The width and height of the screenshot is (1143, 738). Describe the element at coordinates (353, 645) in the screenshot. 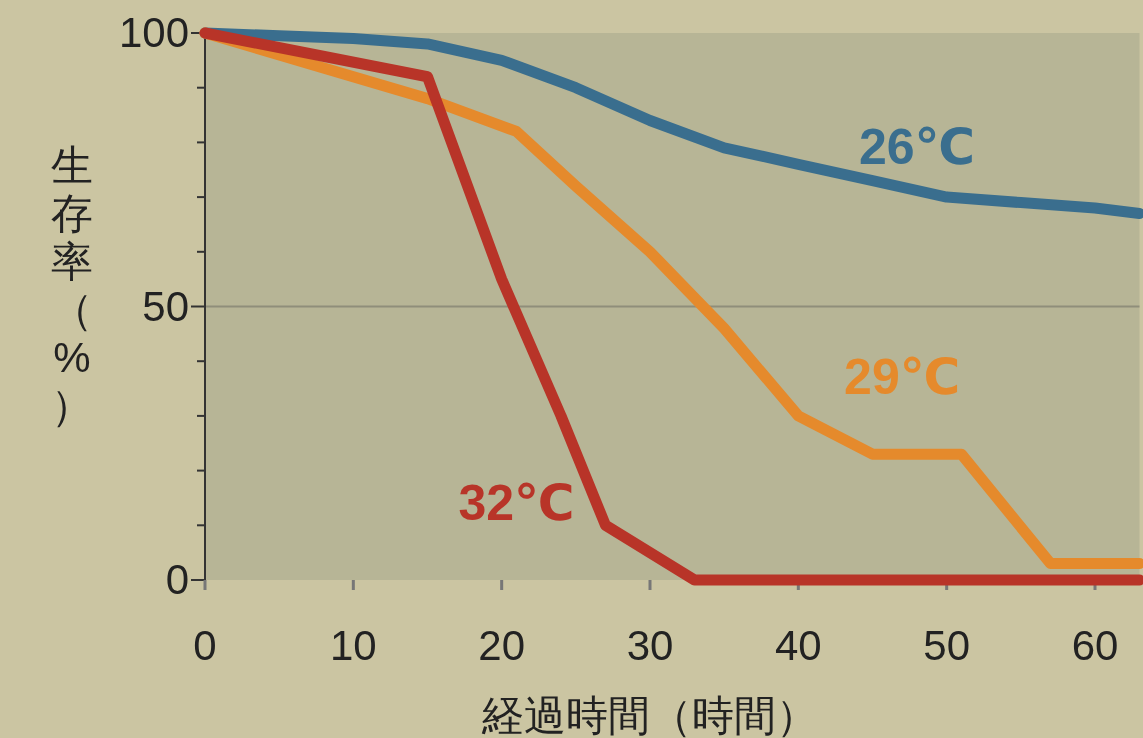

I see `x-tick-label: 10` at that location.